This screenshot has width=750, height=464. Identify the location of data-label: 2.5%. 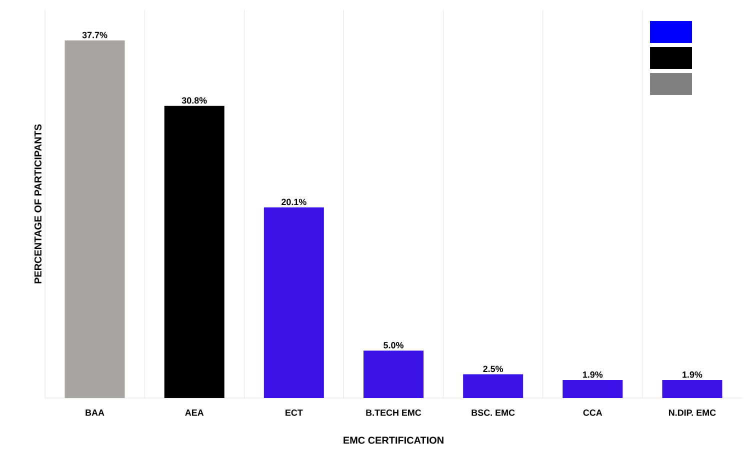
(493, 369).